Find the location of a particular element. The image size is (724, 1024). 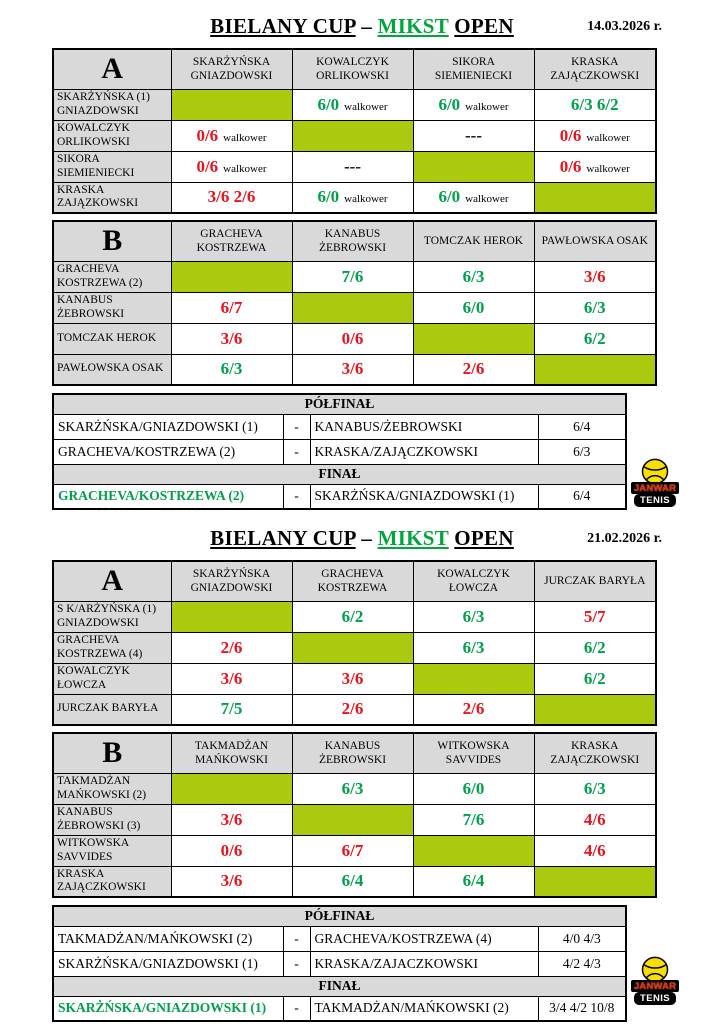

player-name: S K/ARŻYŃSKA (1) GNIAZDOWSKI is located at coordinates (112, 616).